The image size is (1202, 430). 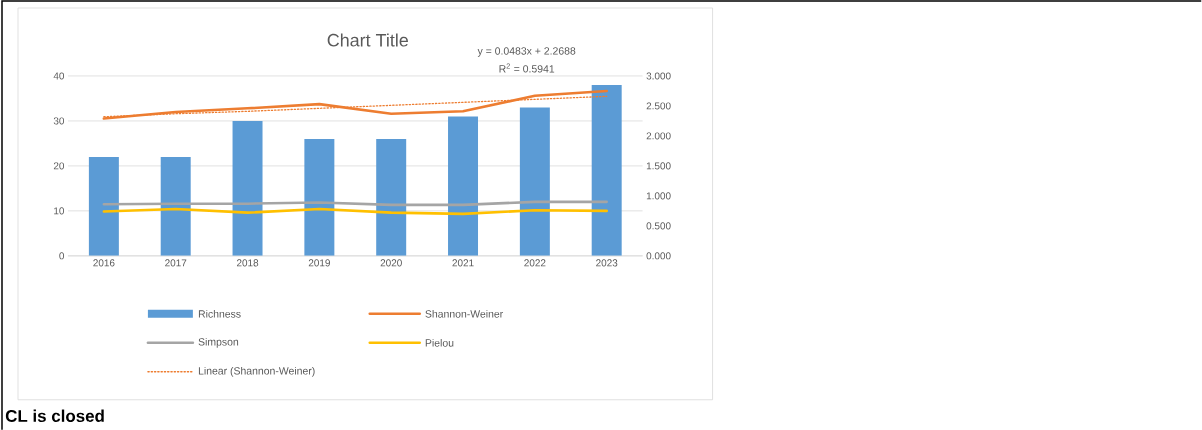 What do you see at coordinates (319, 263) in the screenshot?
I see `x-tick-label: 2019` at bounding box center [319, 263].